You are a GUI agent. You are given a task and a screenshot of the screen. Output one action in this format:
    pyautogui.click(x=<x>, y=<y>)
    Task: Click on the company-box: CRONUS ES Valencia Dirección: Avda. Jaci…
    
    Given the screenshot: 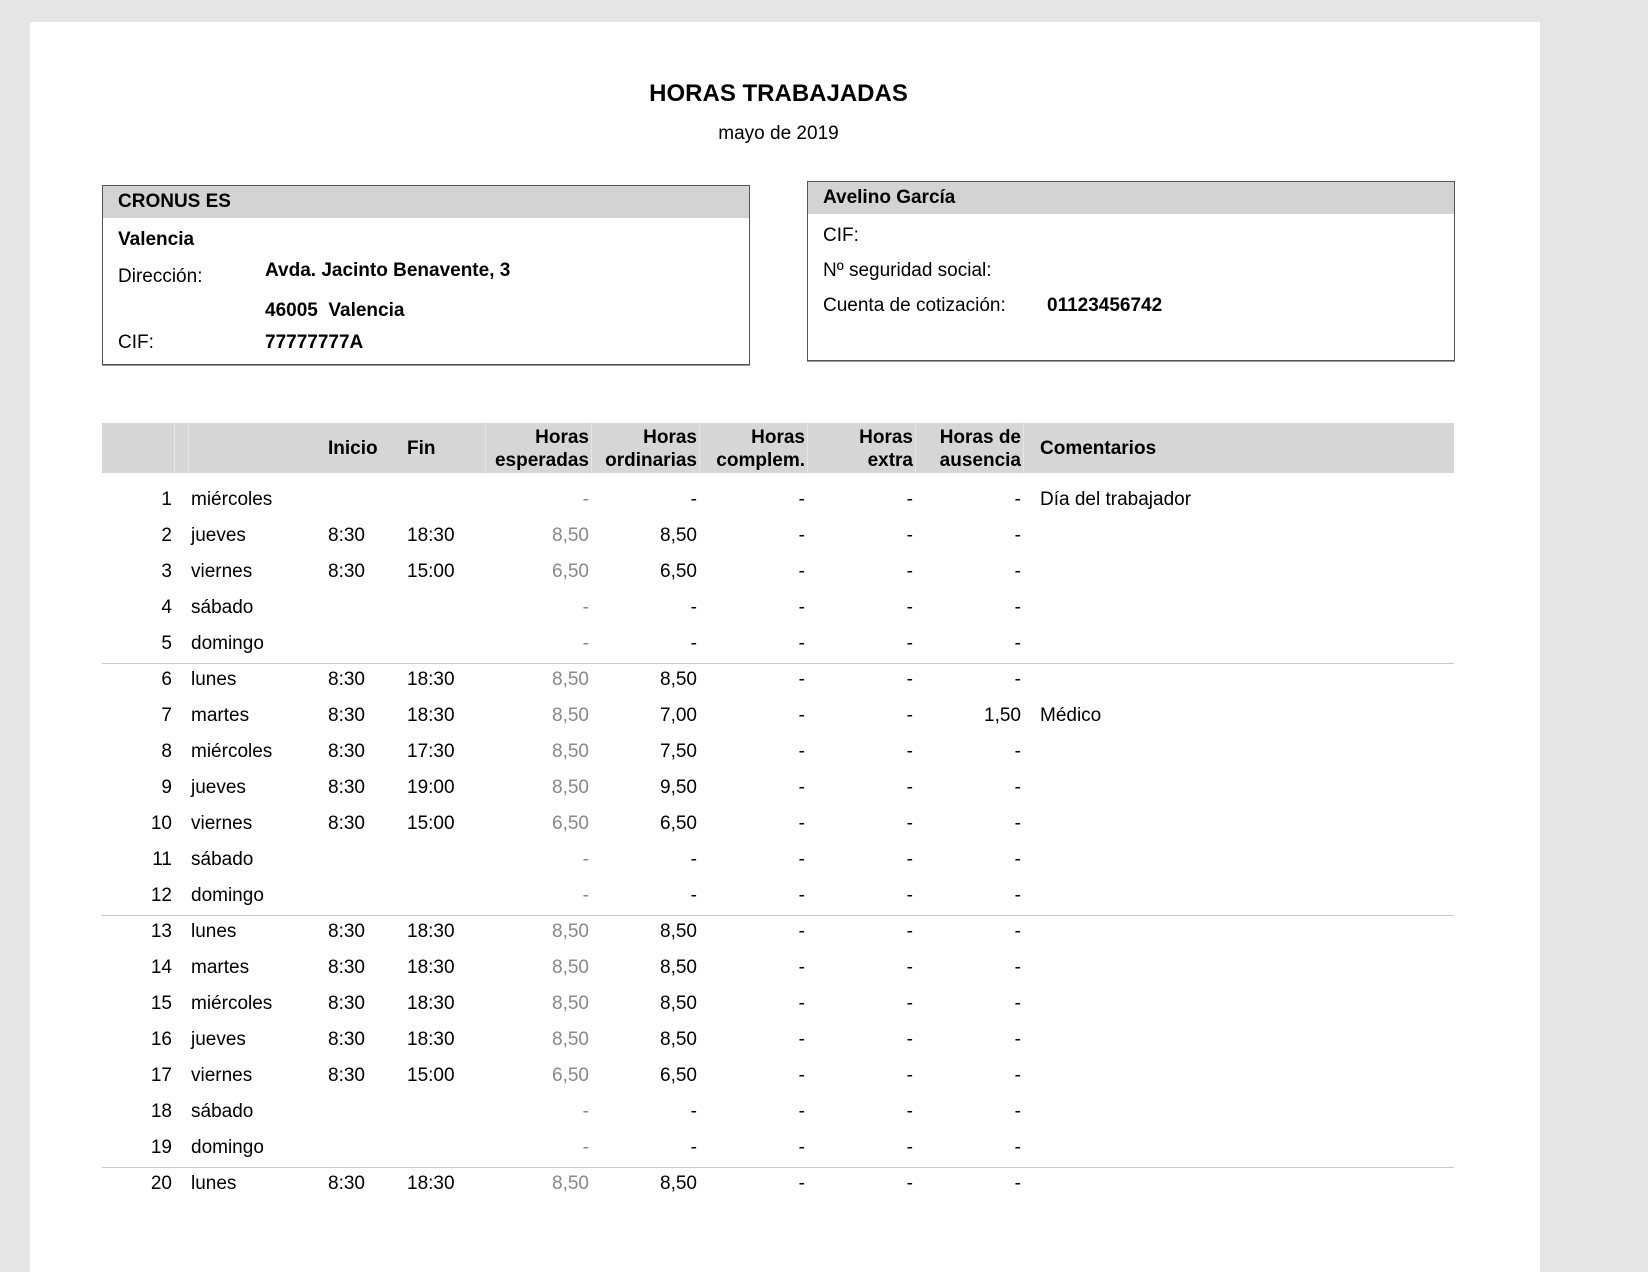 What is the action you would take?
    pyautogui.click(x=426, y=275)
    